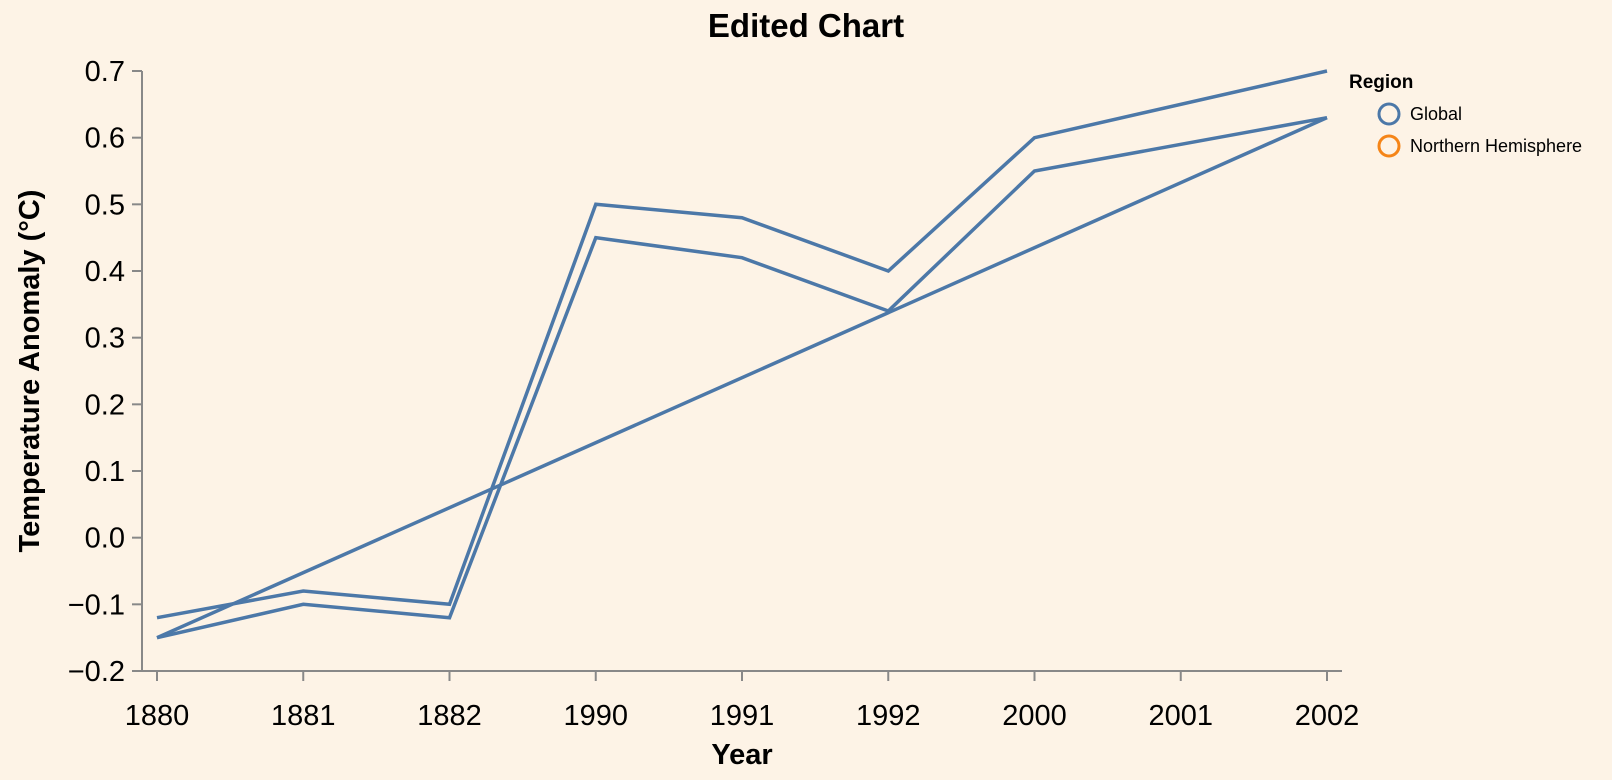 The image size is (1612, 780). What do you see at coordinates (30, 371) in the screenshot?
I see `y-axis-title: Temperature Anomaly (°C)` at bounding box center [30, 371].